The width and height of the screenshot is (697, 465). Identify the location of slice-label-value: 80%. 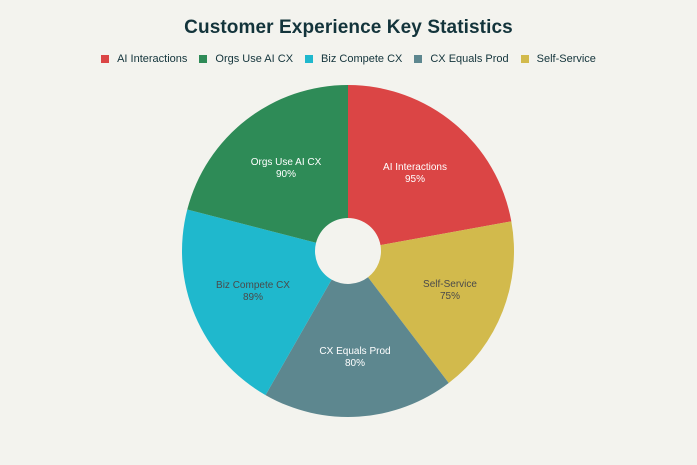
(354, 363).